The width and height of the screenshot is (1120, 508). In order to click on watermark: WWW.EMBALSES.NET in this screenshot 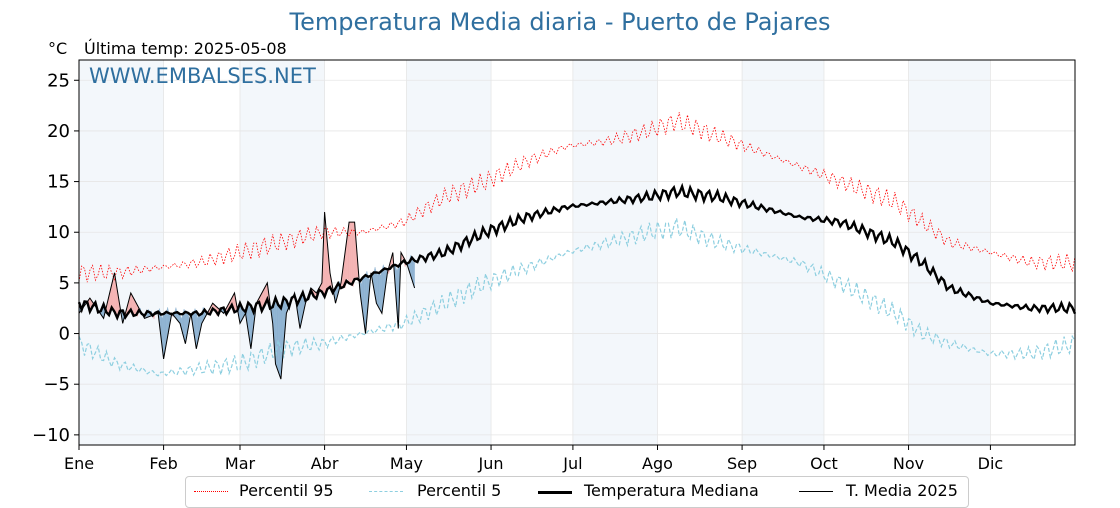, I will do `click(202, 76)`.